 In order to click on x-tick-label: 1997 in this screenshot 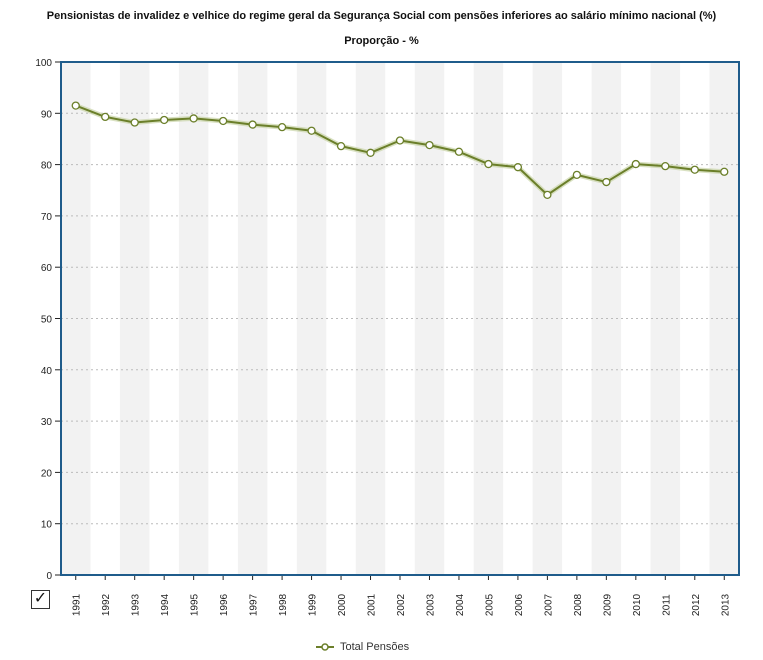, I will do `click(254, 604)`.